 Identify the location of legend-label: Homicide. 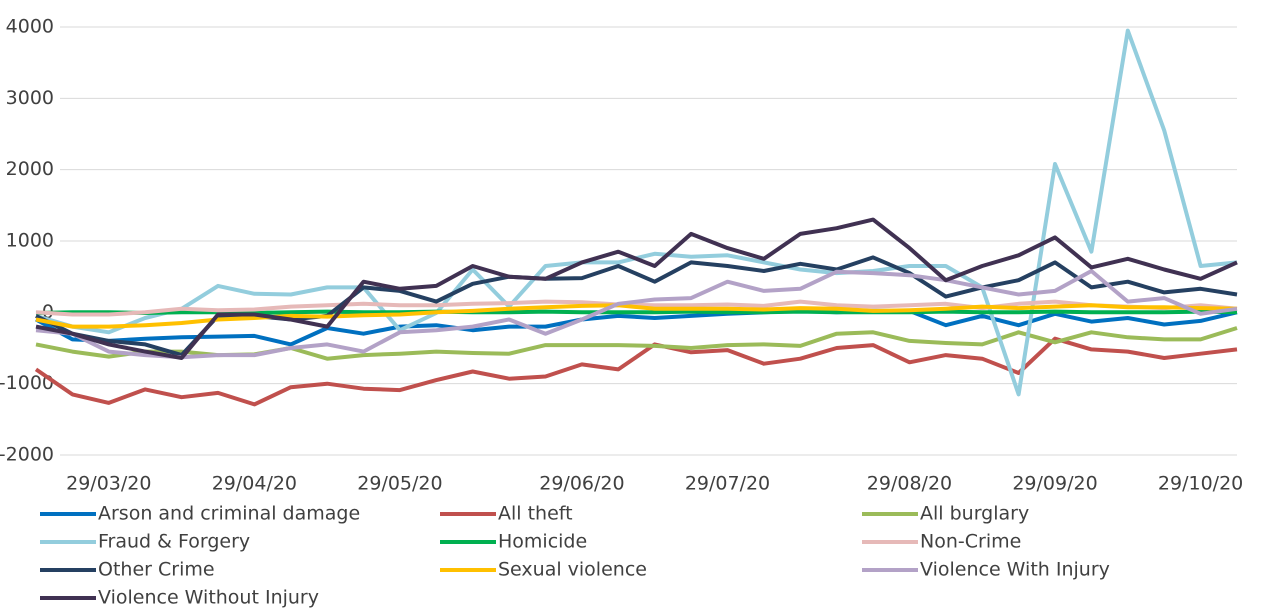
(542, 542).